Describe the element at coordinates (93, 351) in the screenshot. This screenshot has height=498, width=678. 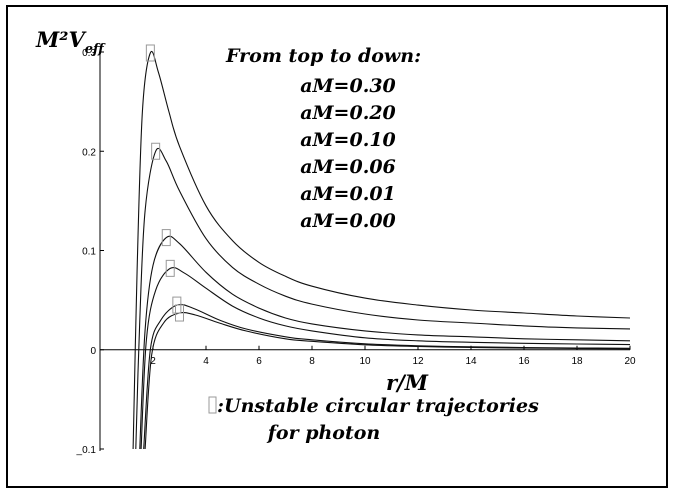
I see `y-tick-label: 0` at that location.